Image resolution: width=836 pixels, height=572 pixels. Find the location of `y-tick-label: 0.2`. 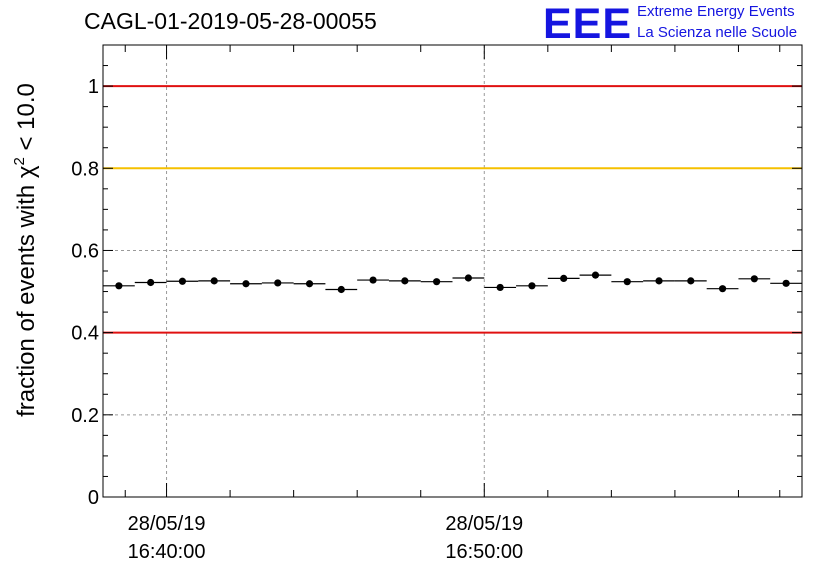

y-tick-label: 0.2 is located at coordinates (85, 416).